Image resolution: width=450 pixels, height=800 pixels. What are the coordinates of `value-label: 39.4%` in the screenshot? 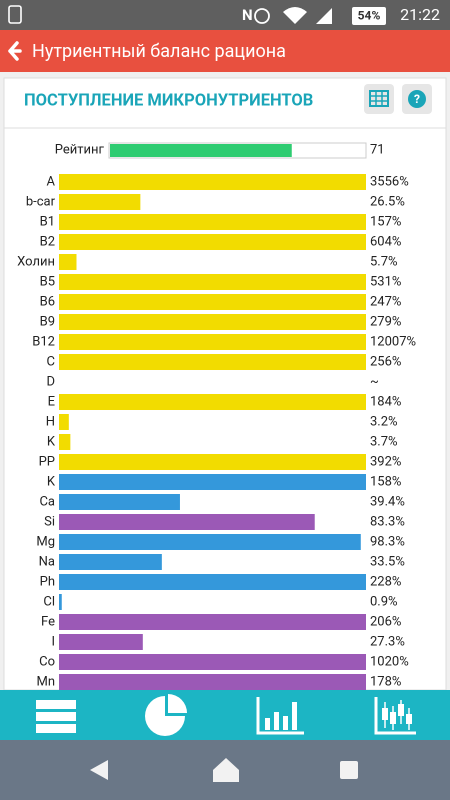 It's located at (387, 501).